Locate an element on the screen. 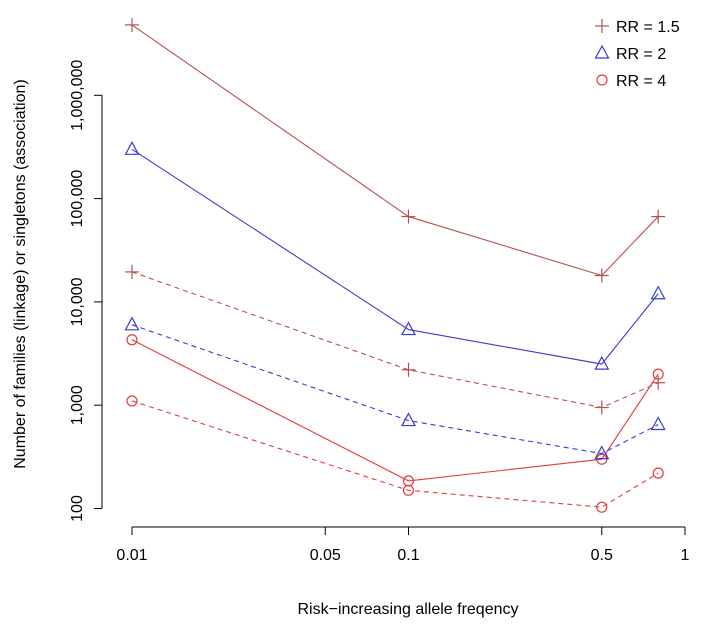 This screenshot has width=703, height=628. series-association-circle is located at coordinates (395, 454).